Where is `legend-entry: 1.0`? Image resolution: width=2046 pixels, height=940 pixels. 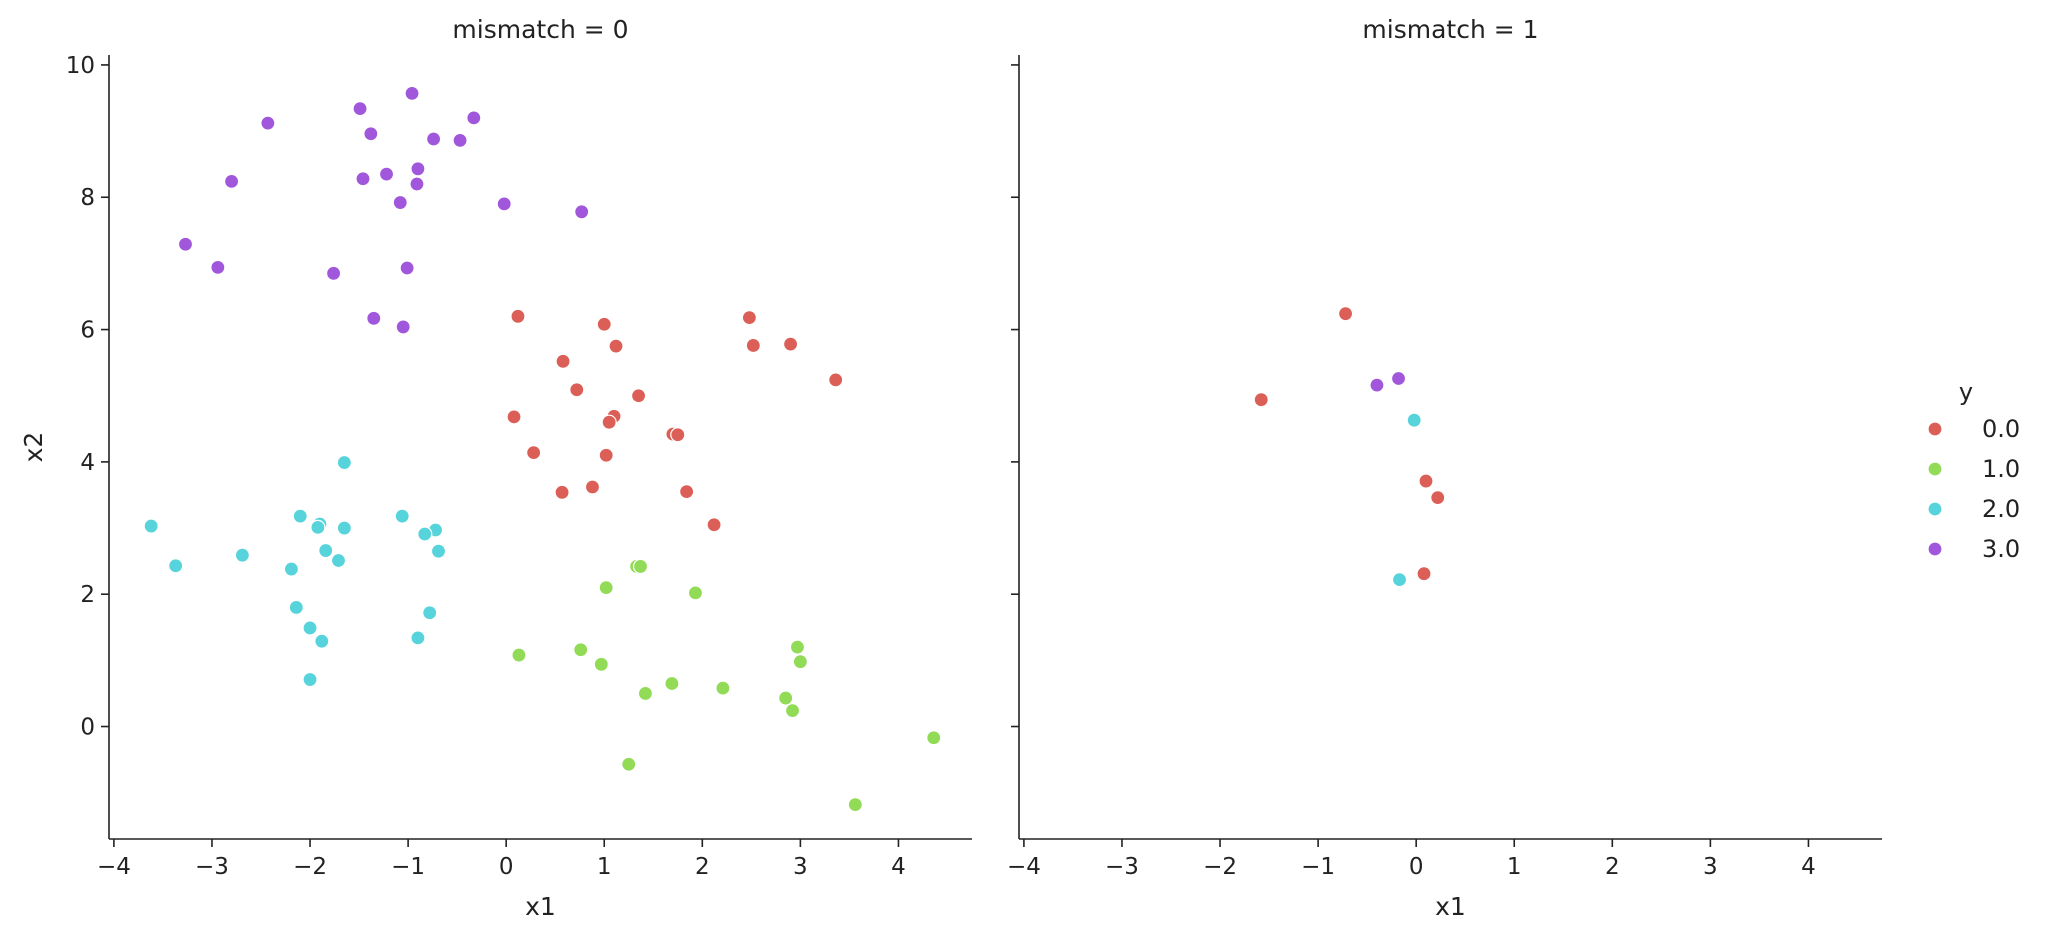 legend-entry: 1.0 is located at coordinates (1973, 469).